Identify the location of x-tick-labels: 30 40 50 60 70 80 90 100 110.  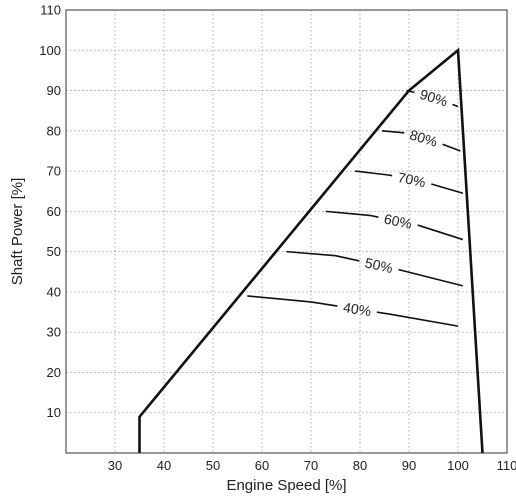
(312, 465).